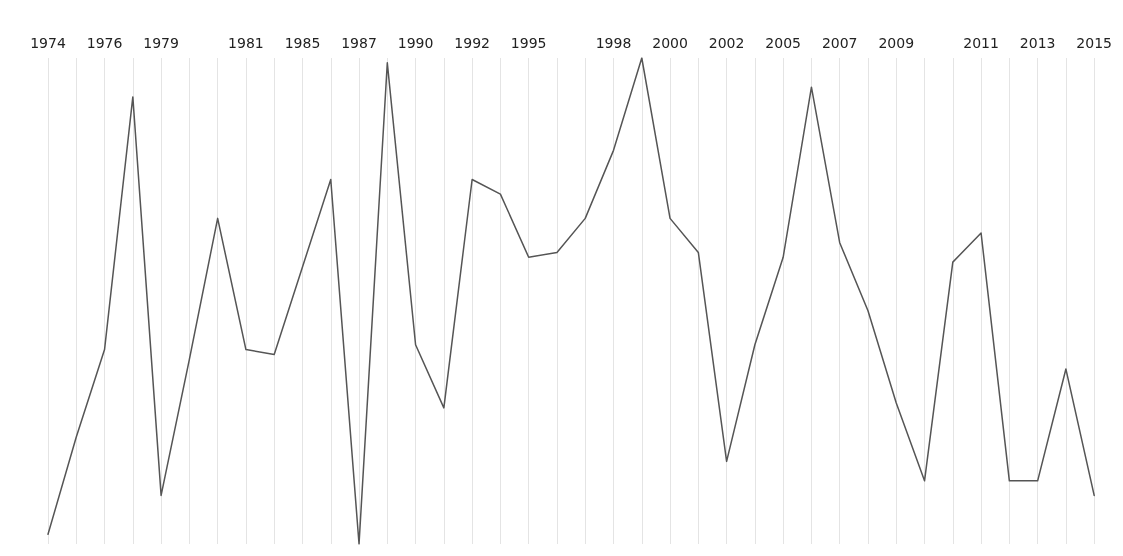 Image resolution: width=1123 pixels, height=556 pixels. I want to click on x-tick-label: 2007, so click(839, 43).